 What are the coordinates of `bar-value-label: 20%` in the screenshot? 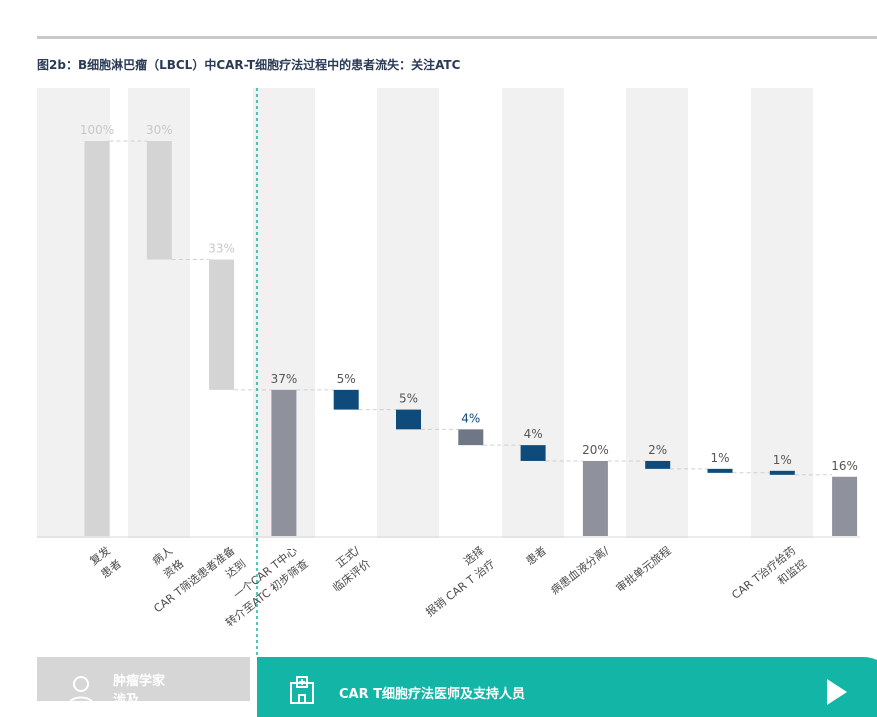 It's located at (595, 450).